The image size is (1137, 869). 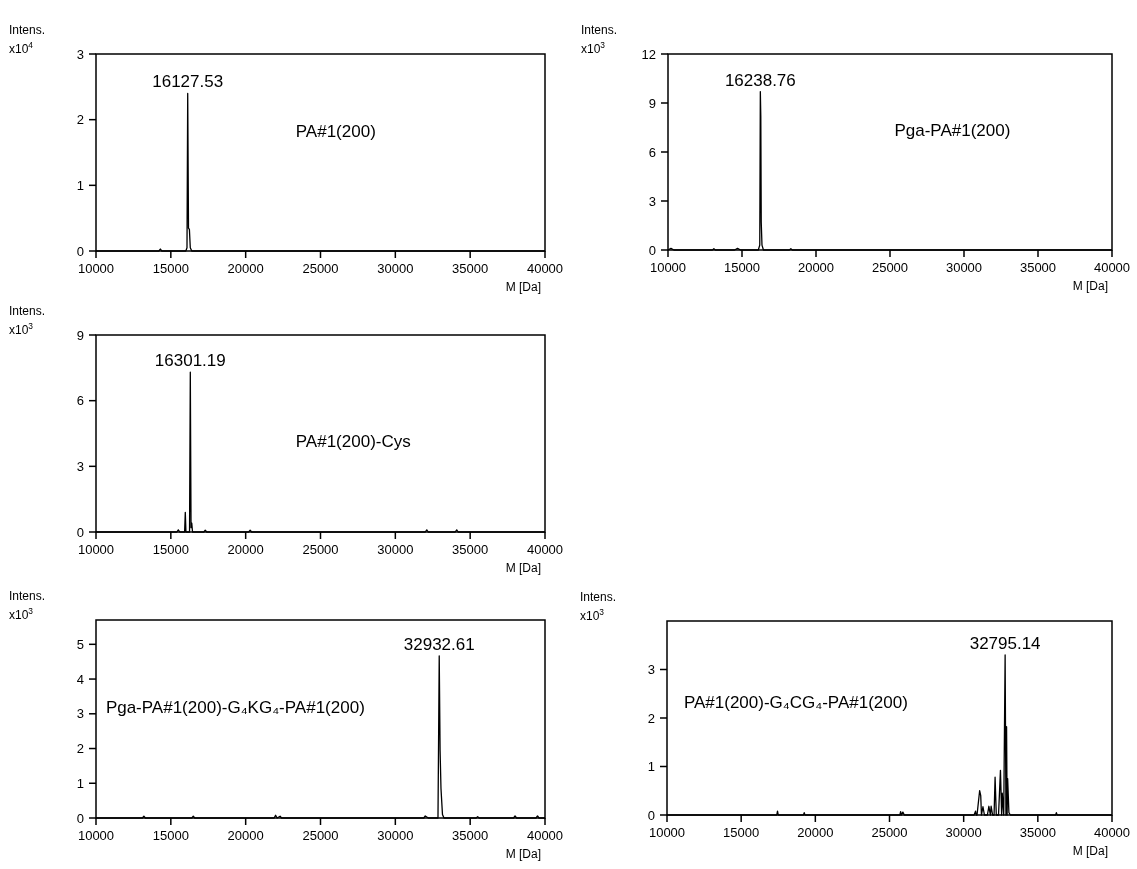 What do you see at coordinates (760, 80) in the screenshot?
I see `annotation: 16238.76` at bounding box center [760, 80].